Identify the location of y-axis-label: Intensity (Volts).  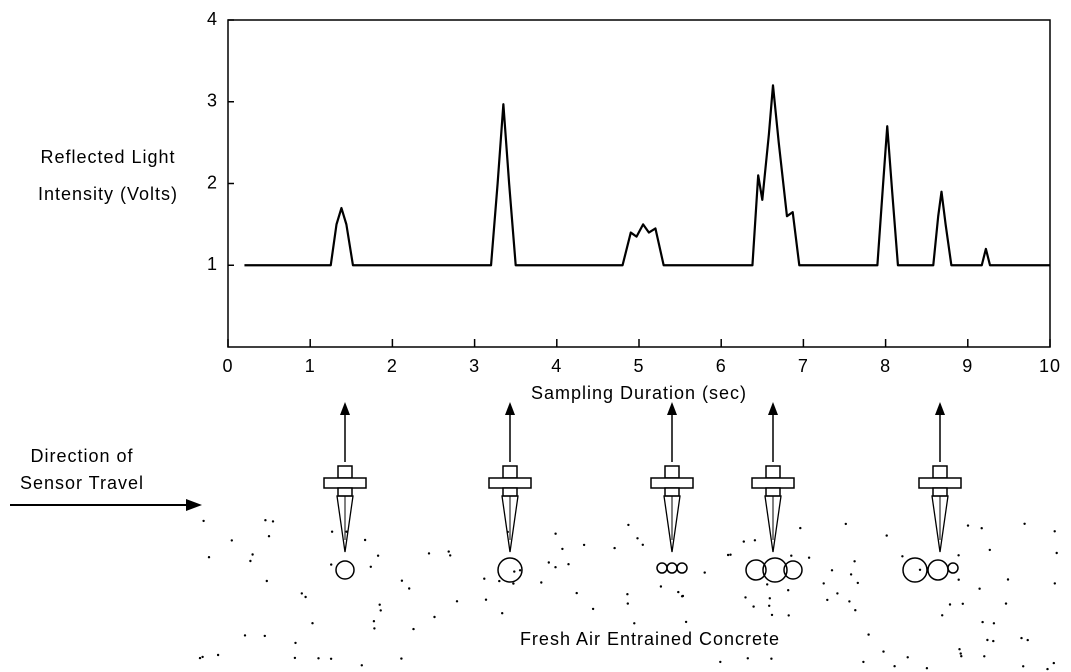
(108, 194).